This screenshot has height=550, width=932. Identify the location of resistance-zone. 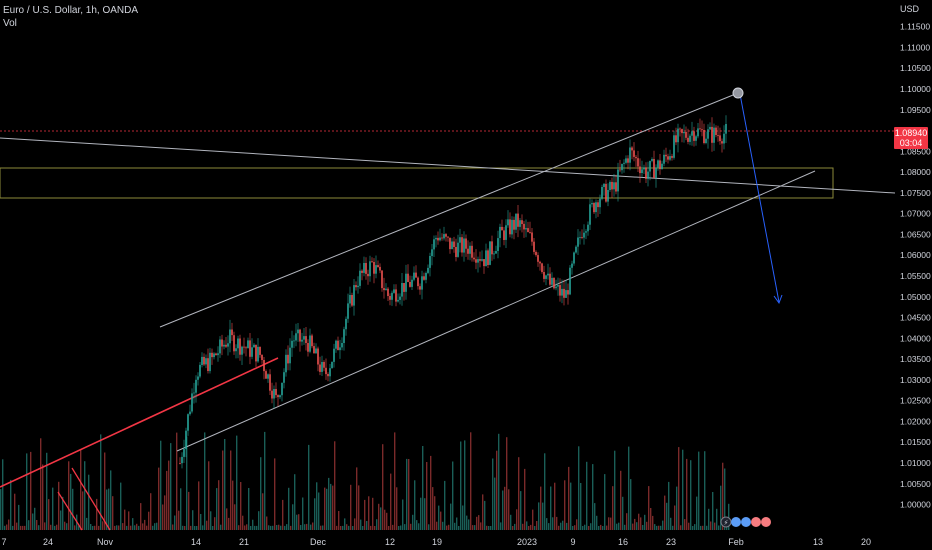
(417, 183).